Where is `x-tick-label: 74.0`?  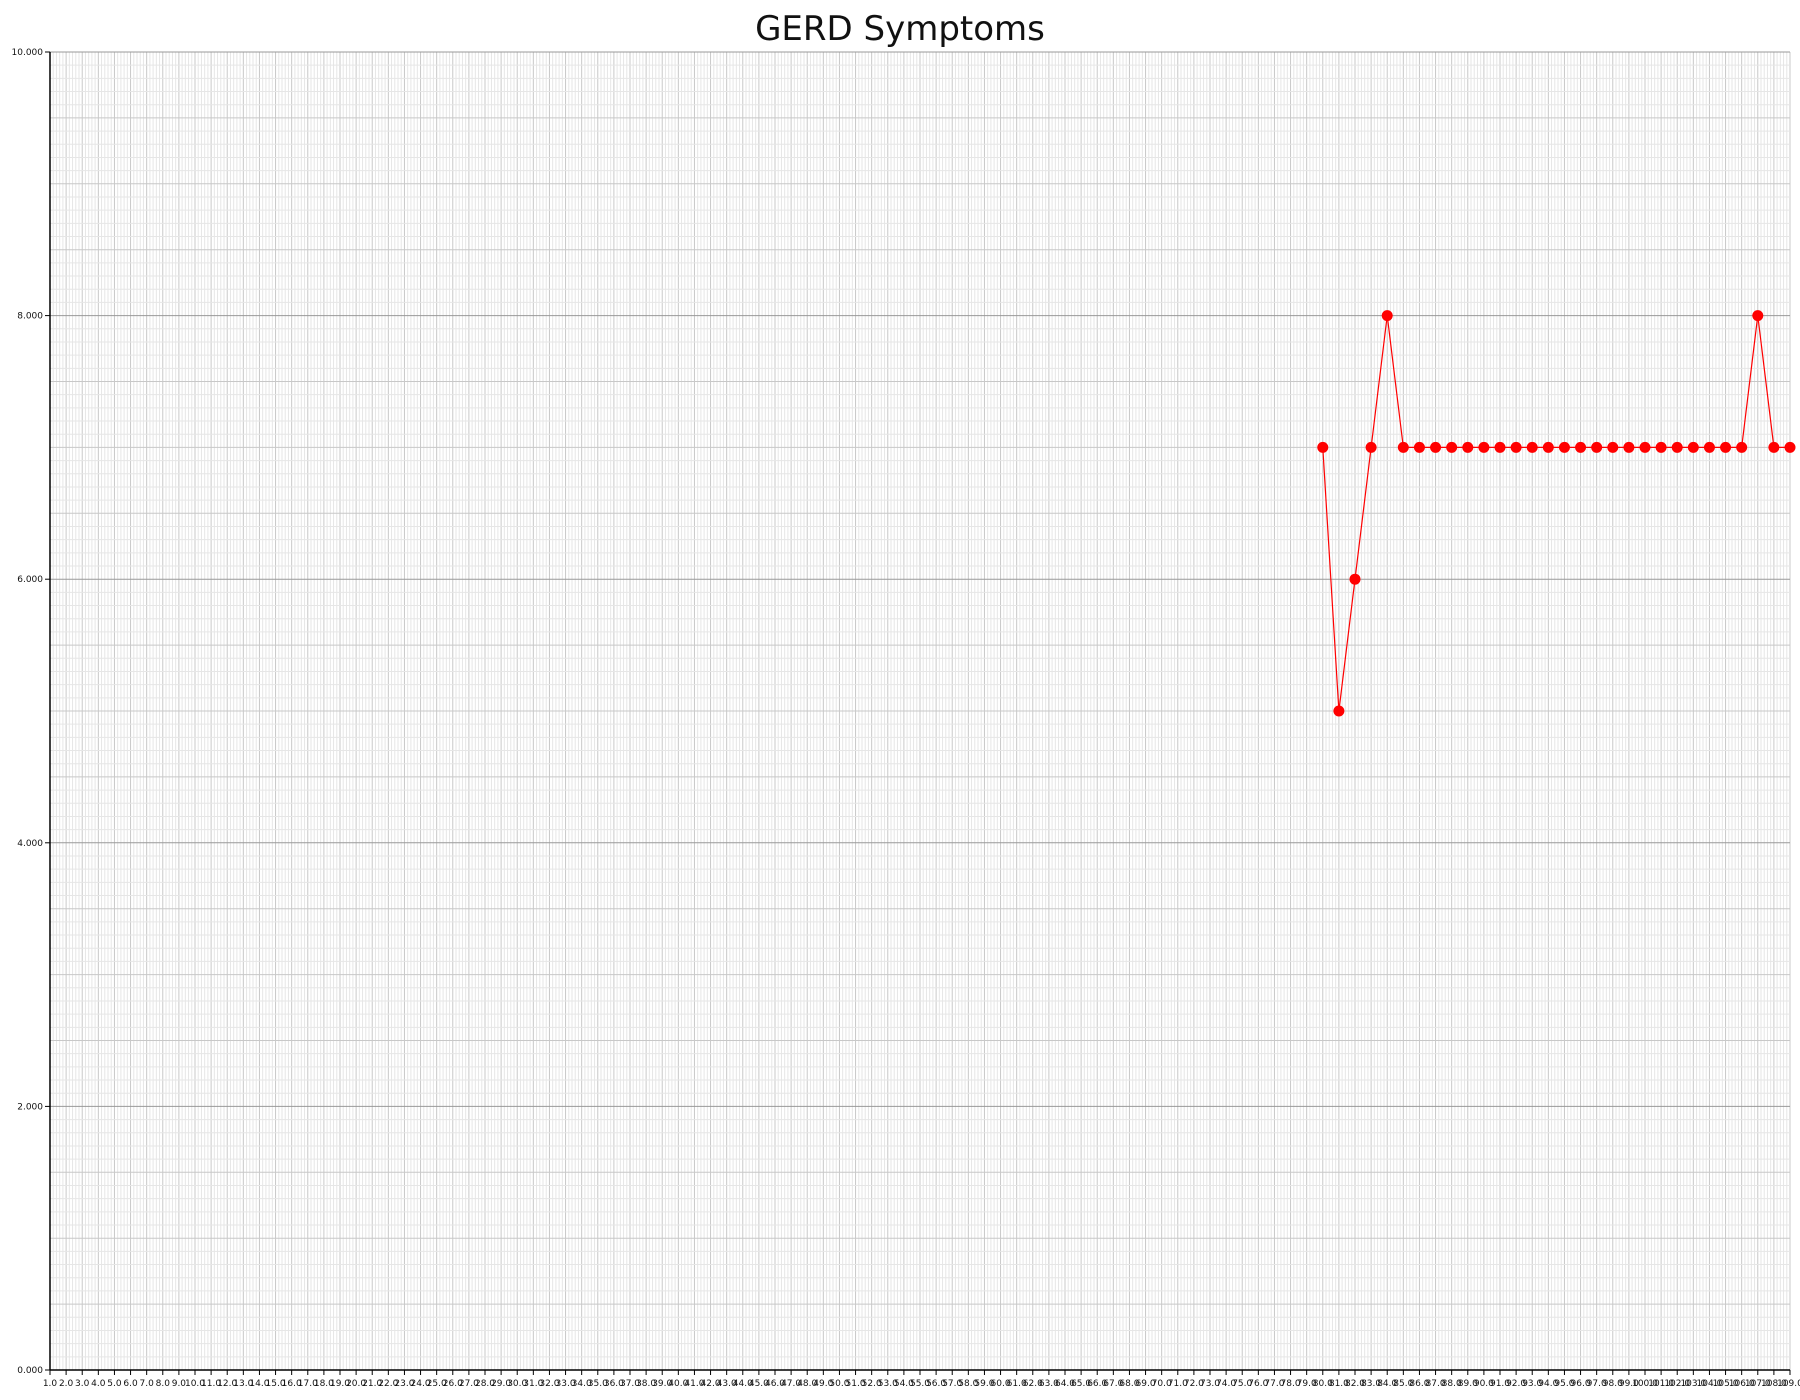
x-tick-label: 74.0 is located at coordinates (1226, 1384).